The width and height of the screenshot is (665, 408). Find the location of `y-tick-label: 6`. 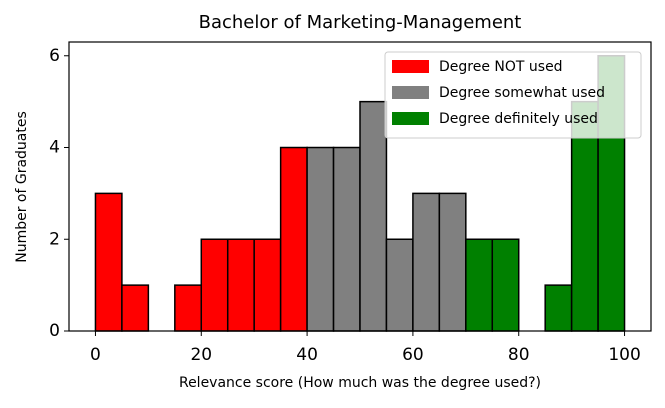

y-tick-label: 6 is located at coordinates (54, 56).